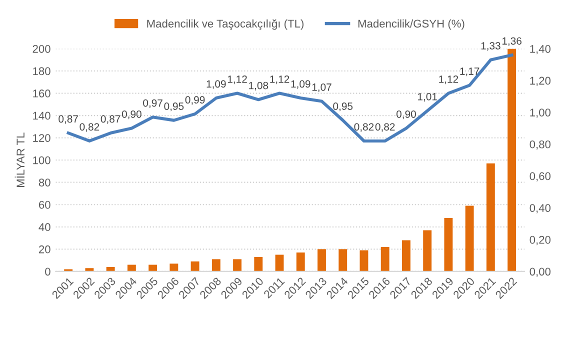 The height and width of the screenshot is (348, 586). Describe the element at coordinates (540, 113) in the screenshot. I see `y2-tick-label: 1,00` at that location.